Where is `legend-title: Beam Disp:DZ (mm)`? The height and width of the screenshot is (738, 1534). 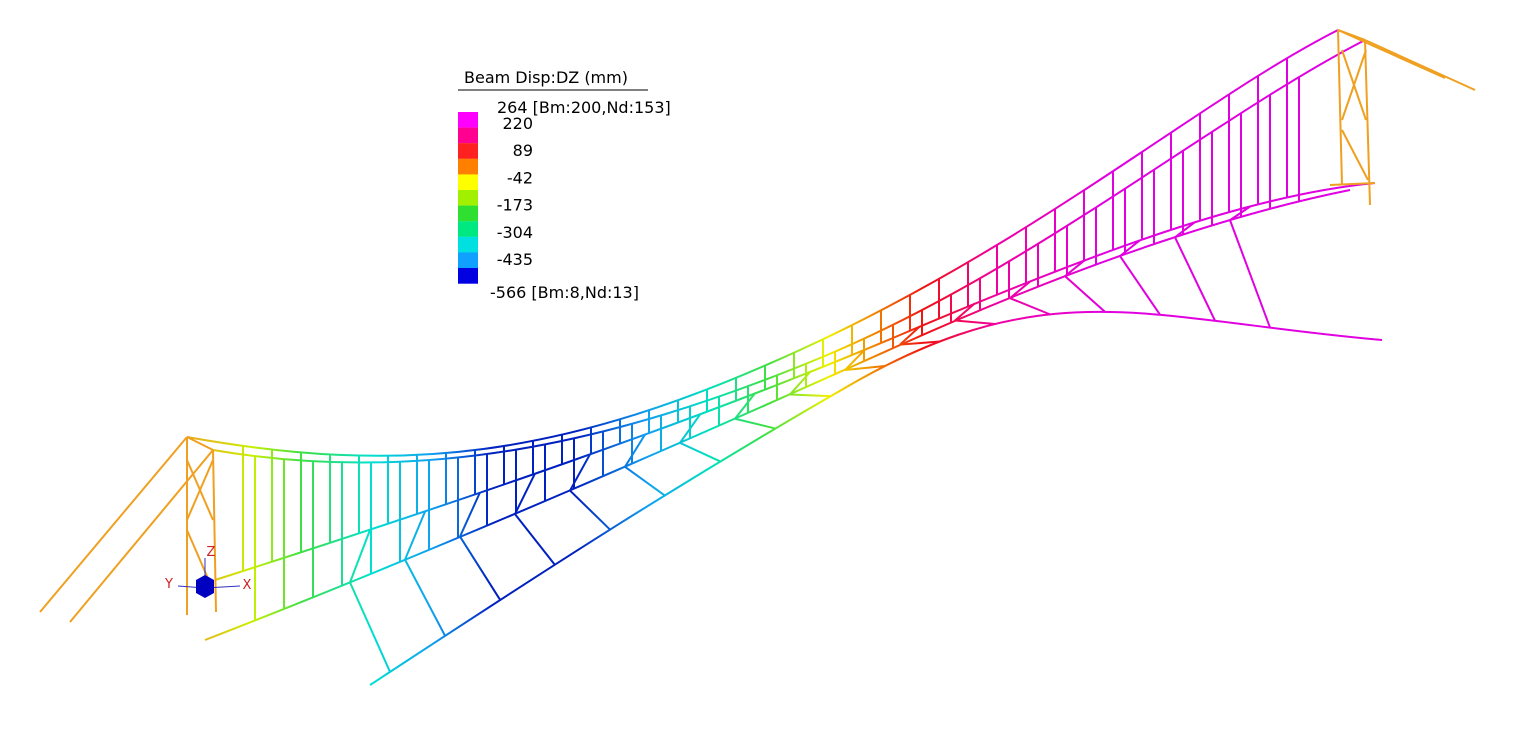
legend-title: Beam Disp:DZ (mm) is located at coordinates (546, 77).